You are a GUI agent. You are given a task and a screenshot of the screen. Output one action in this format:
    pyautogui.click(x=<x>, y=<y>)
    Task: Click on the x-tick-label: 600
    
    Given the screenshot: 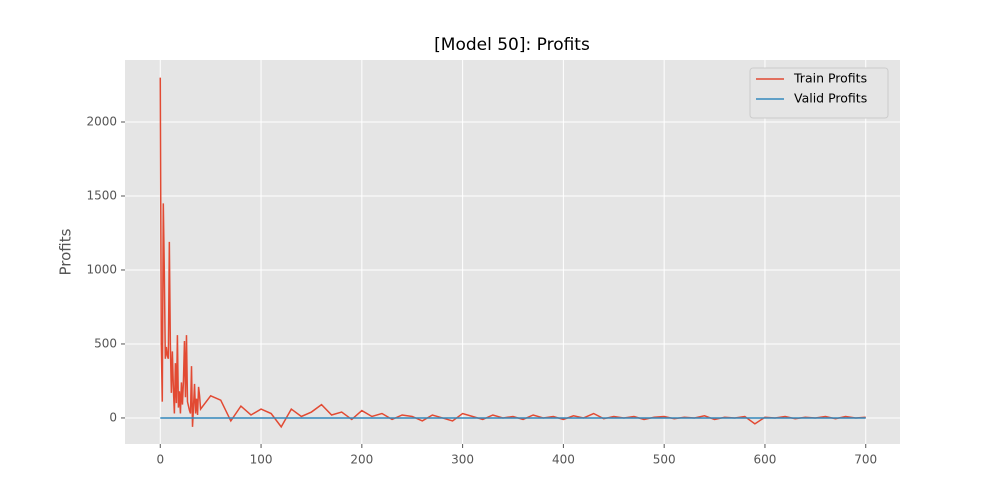 What is the action you would take?
    pyautogui.click(x=765, y=460)
    